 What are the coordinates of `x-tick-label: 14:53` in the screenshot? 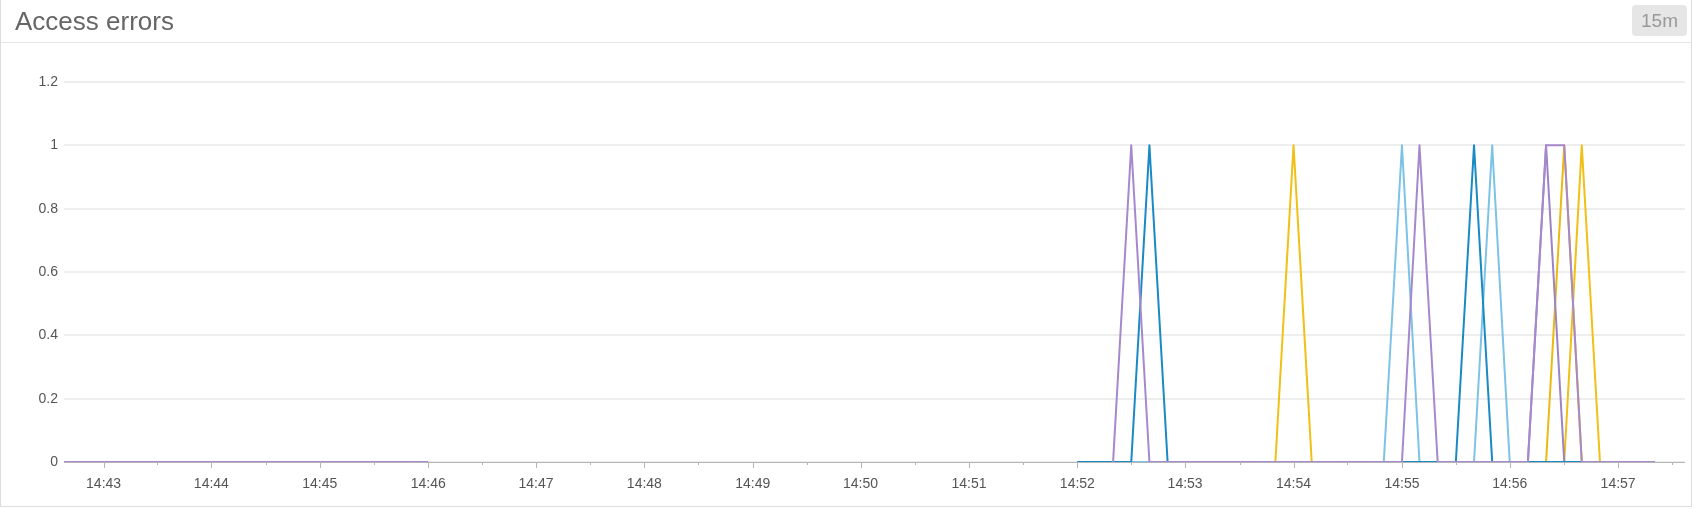 It's located at (1185, 483).